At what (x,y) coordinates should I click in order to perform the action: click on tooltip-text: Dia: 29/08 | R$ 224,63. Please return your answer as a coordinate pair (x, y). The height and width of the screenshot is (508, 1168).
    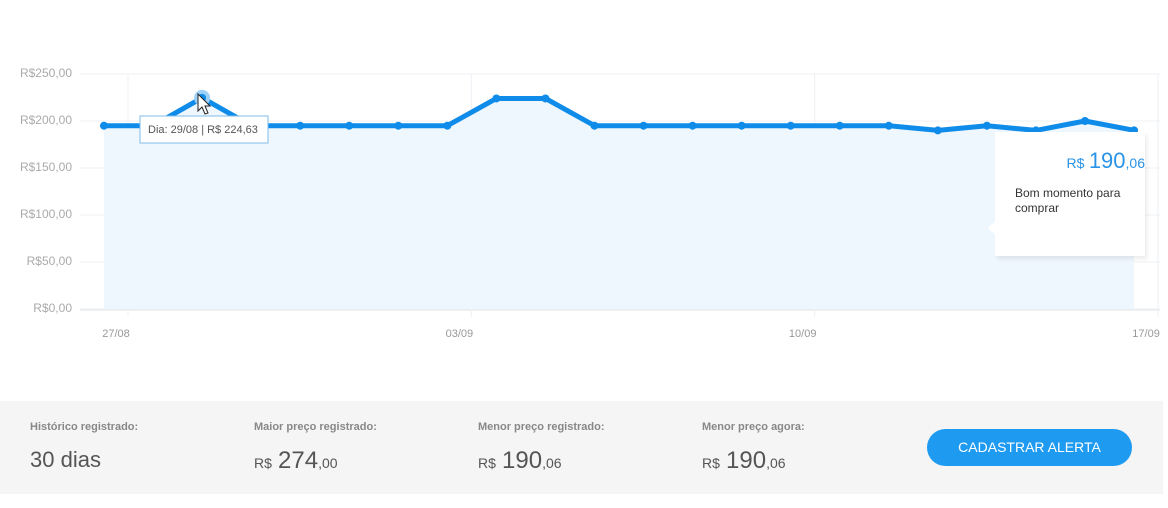
    Looking at the image, I should click on (203, 130).